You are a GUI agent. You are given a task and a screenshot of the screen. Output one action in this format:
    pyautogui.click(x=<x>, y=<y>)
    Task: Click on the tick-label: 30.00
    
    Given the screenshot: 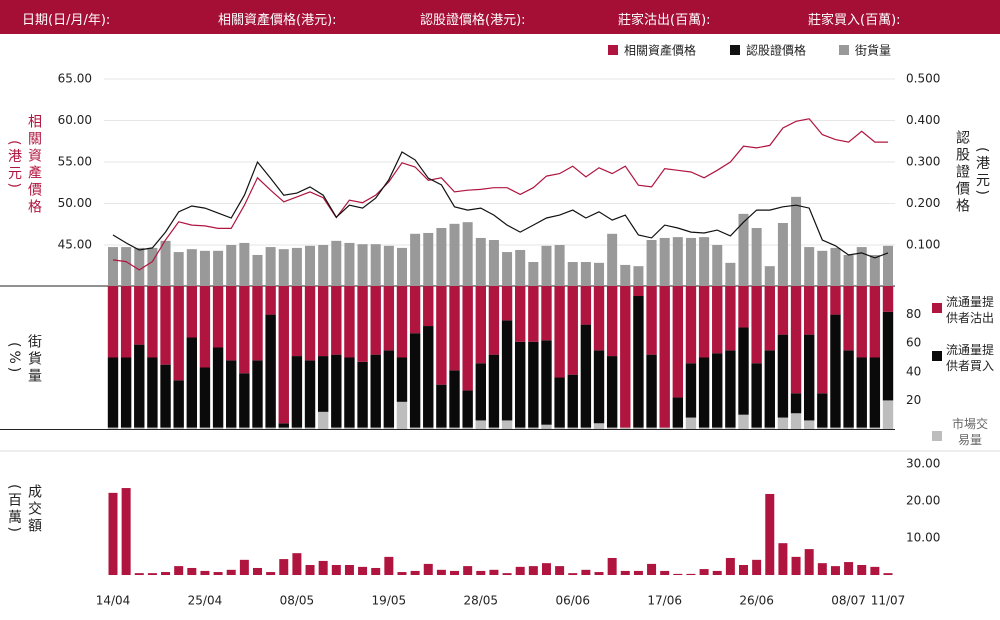 What is the action you would take?
    pyautogui.click(x=923, y=464)
    